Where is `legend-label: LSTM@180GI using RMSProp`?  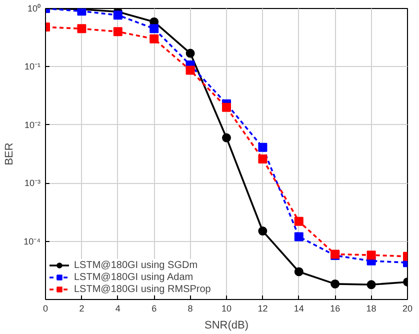
legend-label: LSTM@180GI using RMSProp is located at coordinates (142, 289).